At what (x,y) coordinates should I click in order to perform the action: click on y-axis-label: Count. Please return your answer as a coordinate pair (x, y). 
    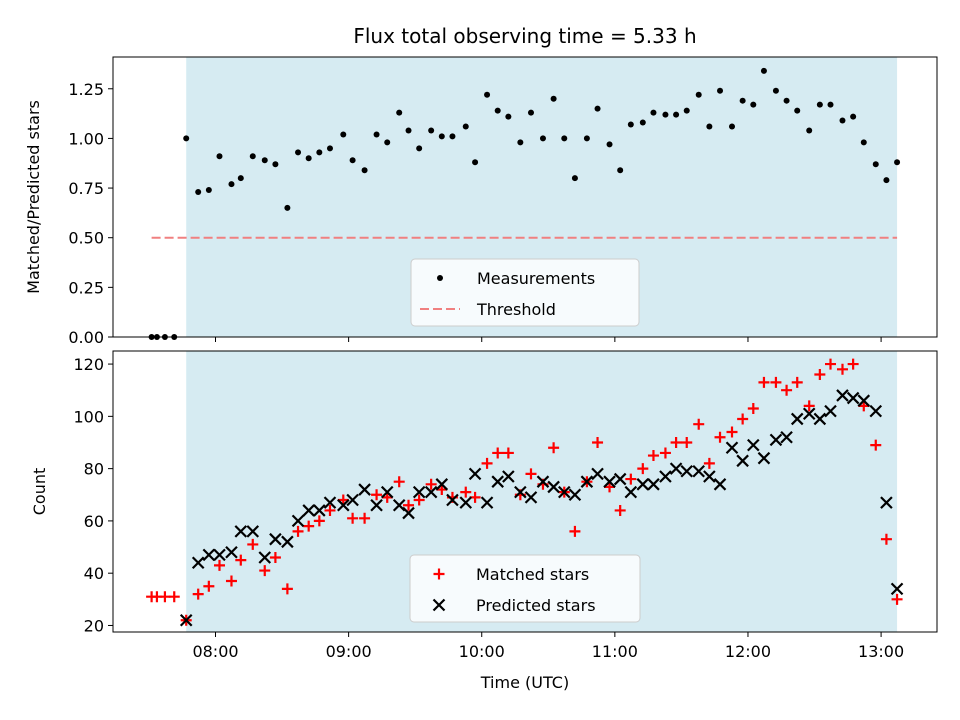
    Looking at the image, I should click on (39, 492).